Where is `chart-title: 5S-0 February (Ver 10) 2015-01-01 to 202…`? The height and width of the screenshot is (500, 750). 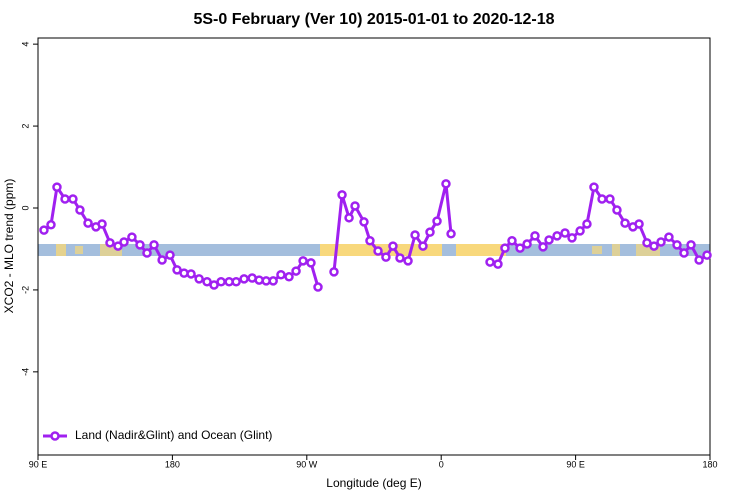 chart-title: 5S-0 February (Ver 10) 2015-01-01 to 202… is located at coordinates (373, 19).